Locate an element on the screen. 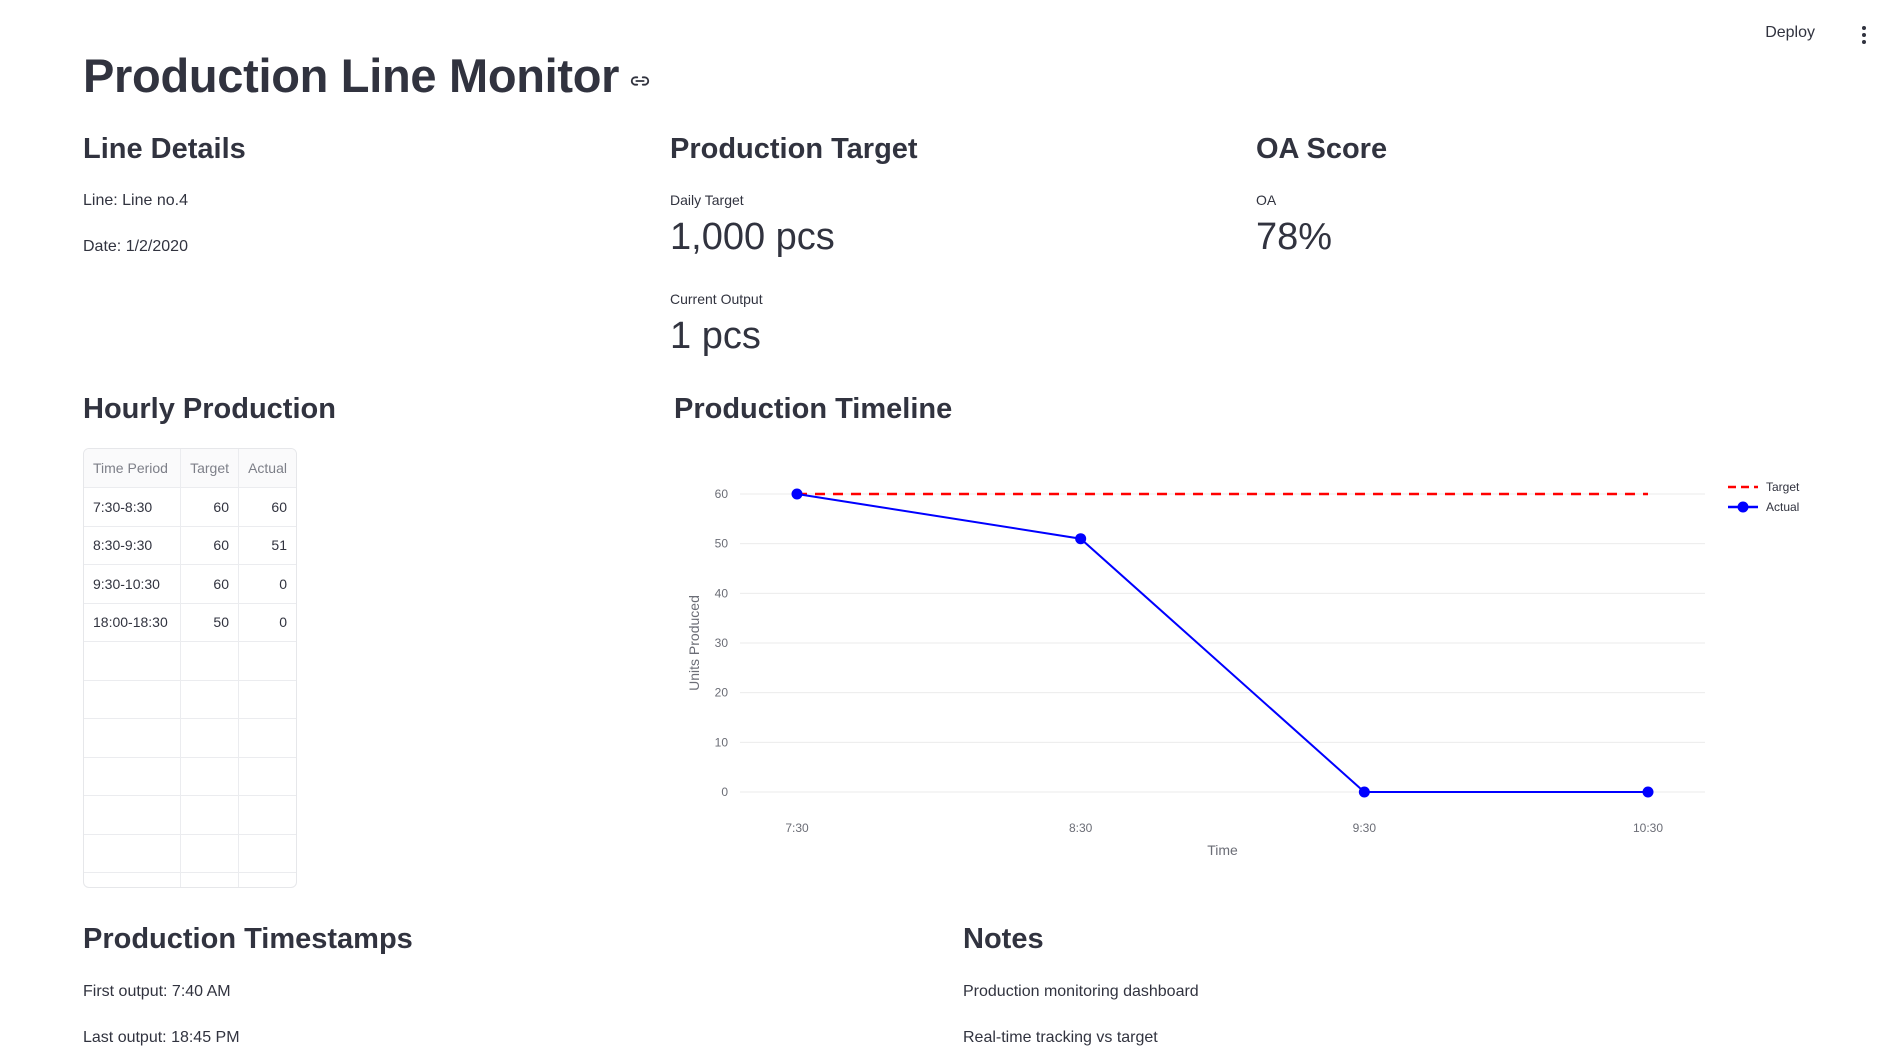 Image resolution: width=1877 pixels, height=1053 pixels. line-details-heading: Line Details is located at coordinates (164, 149).